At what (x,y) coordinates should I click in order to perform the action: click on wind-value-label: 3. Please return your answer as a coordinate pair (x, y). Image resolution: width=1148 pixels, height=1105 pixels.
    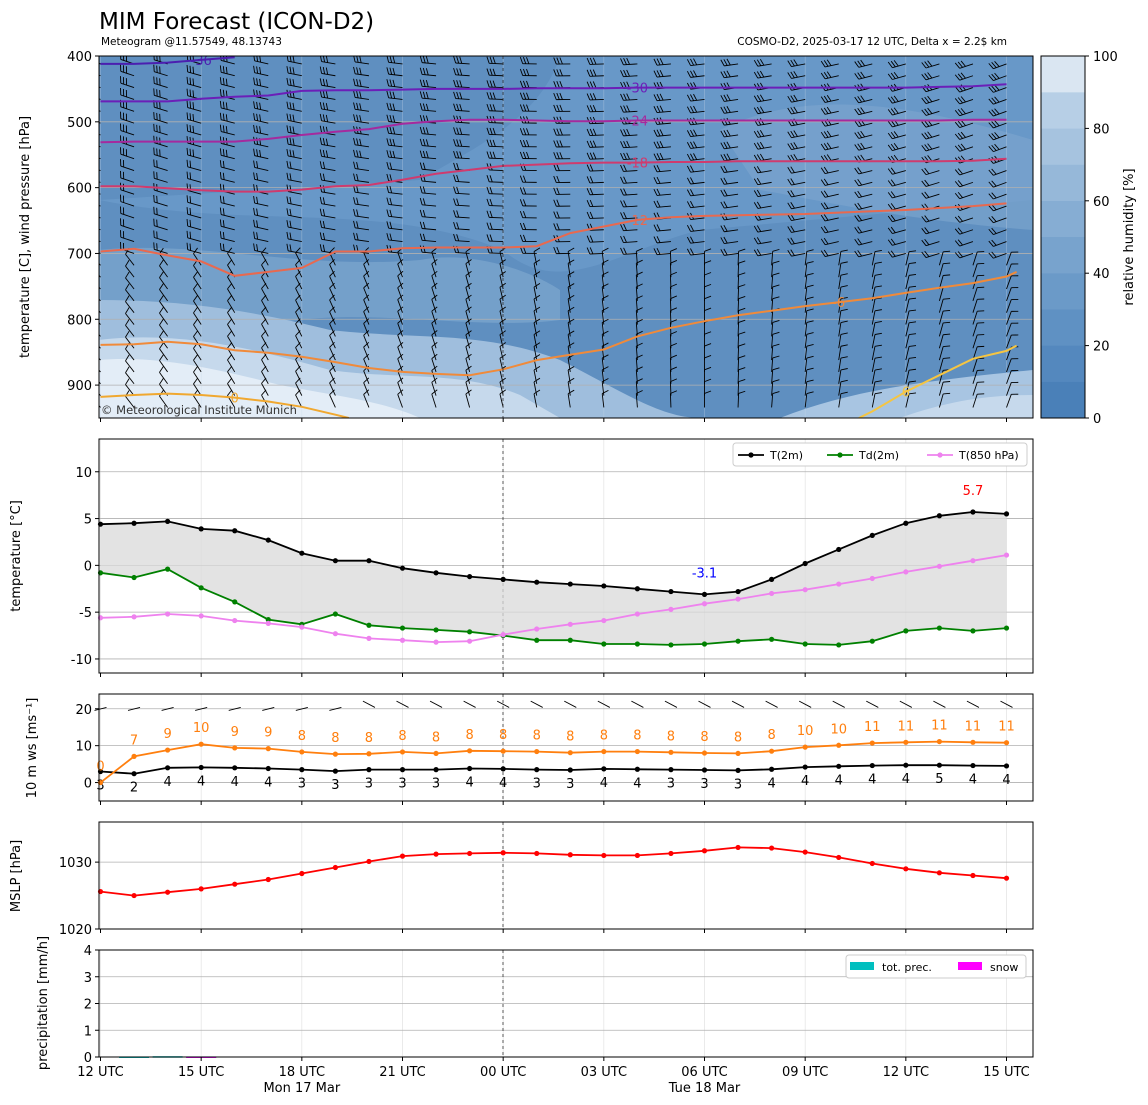
    Looking at the image, I should click on (570, 784).